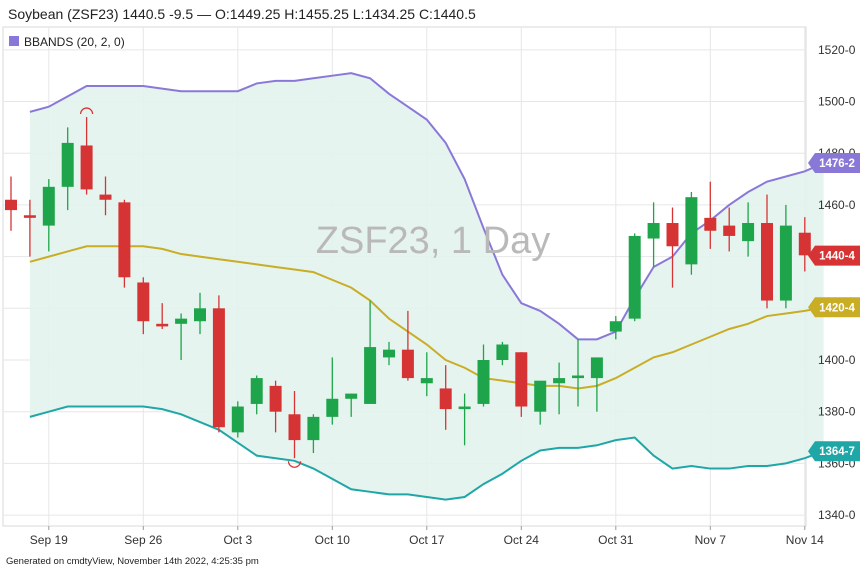  Describe the element at coordinates (237, 540) in the screenshot. I see `x-tick-label: Oct 3` at that location.